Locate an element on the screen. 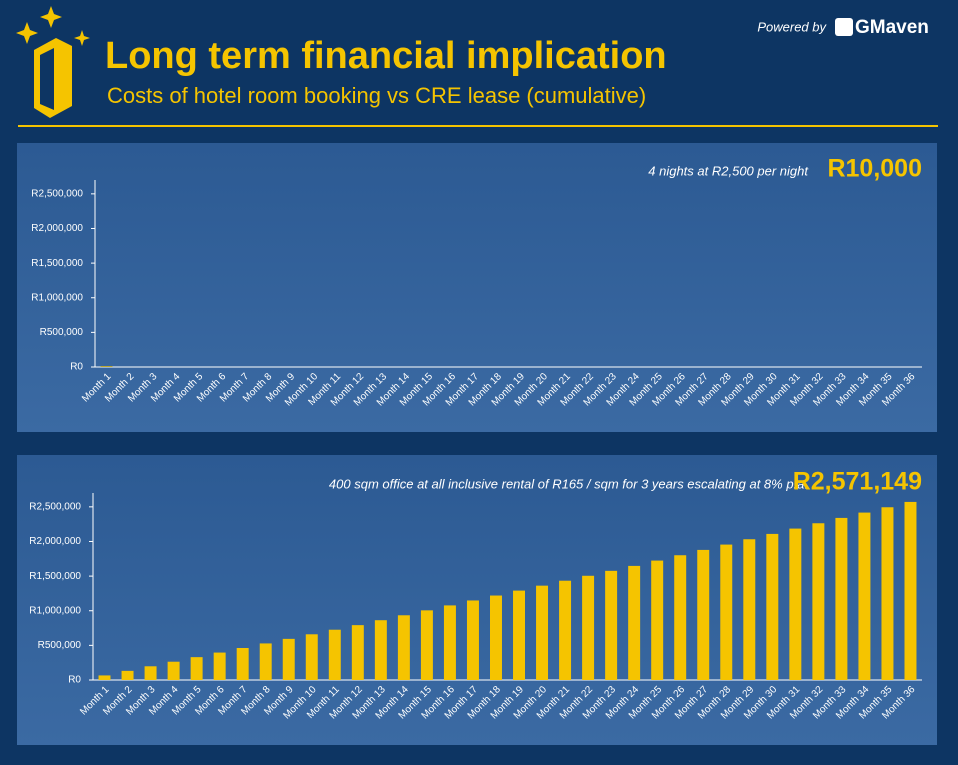 The image size is (958, 765). brand: GMaven is located at coordinates (892, 27).